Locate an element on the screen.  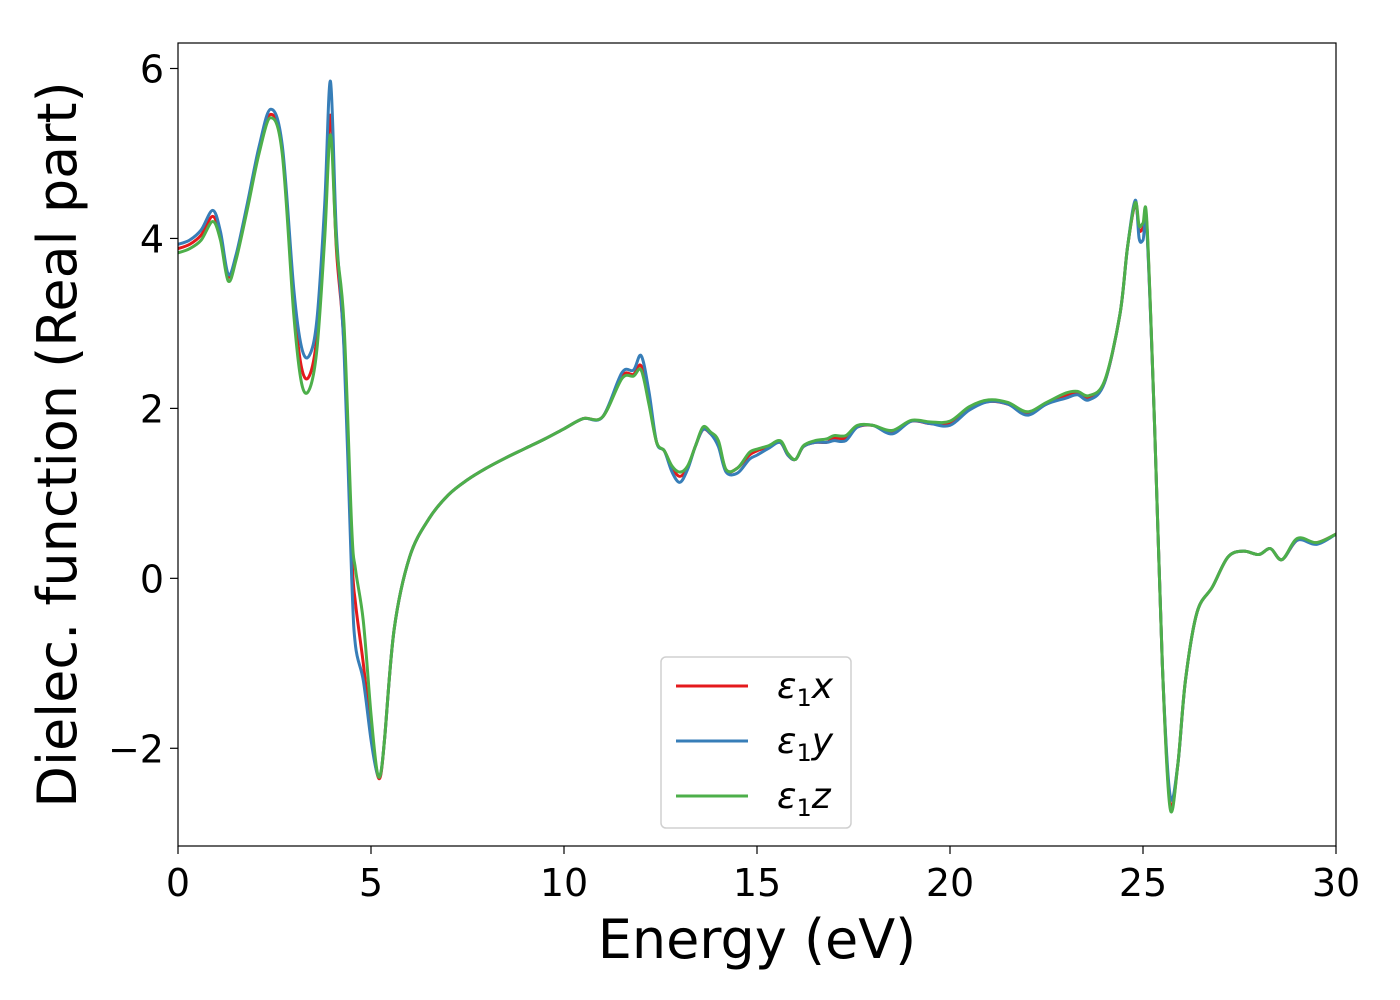
legend-box is located at coordinates (756, 742).